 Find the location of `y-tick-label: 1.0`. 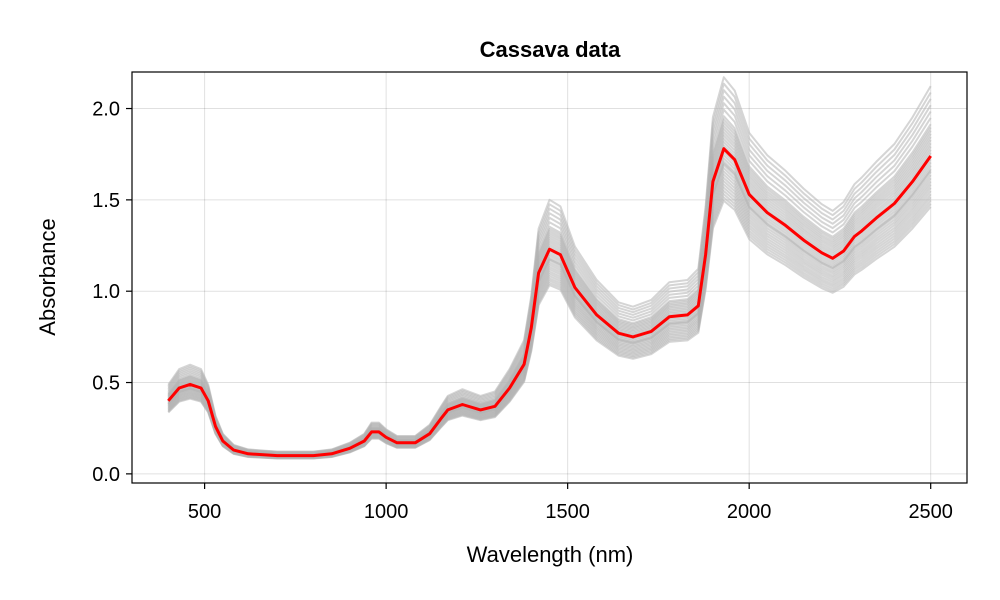

y-tick-label: 1.0 is located at coordinates (106, 292).